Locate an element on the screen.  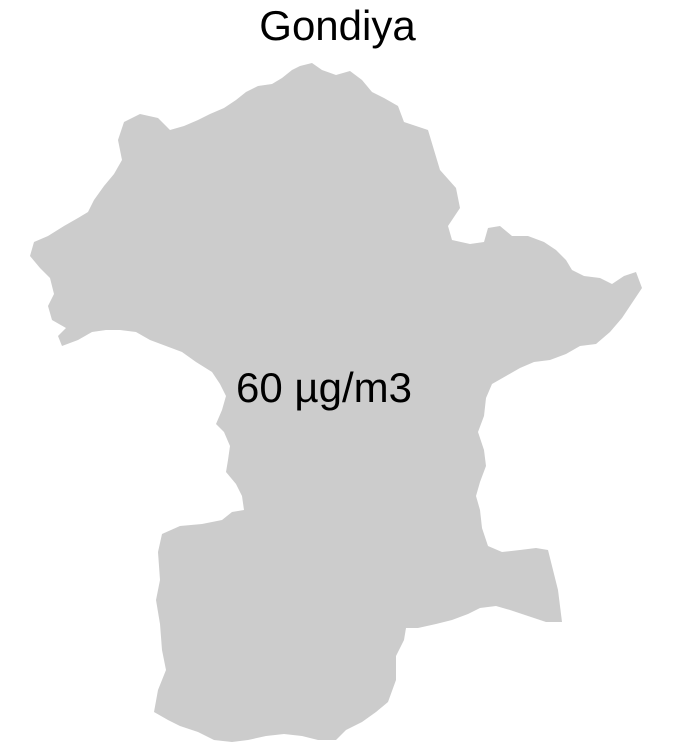
region-value-label: 60 µg/m3 is located at coordinates (324, 387).